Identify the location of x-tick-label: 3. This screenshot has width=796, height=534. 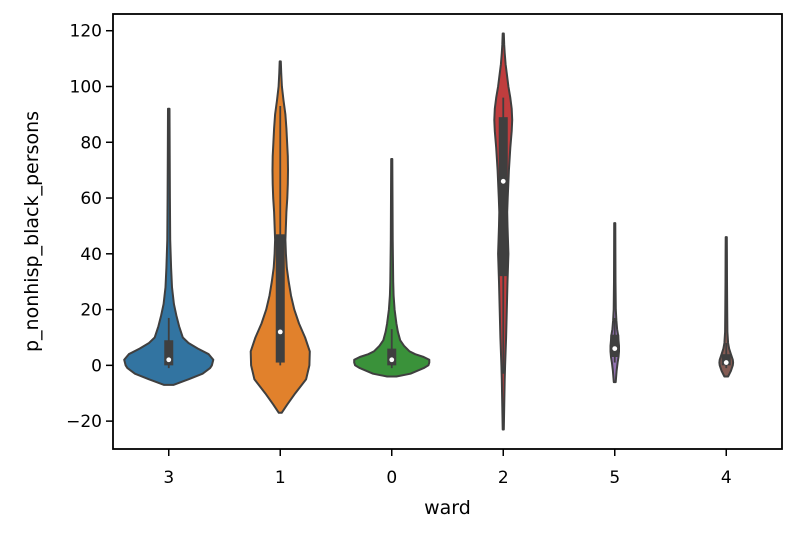
(168, 478).